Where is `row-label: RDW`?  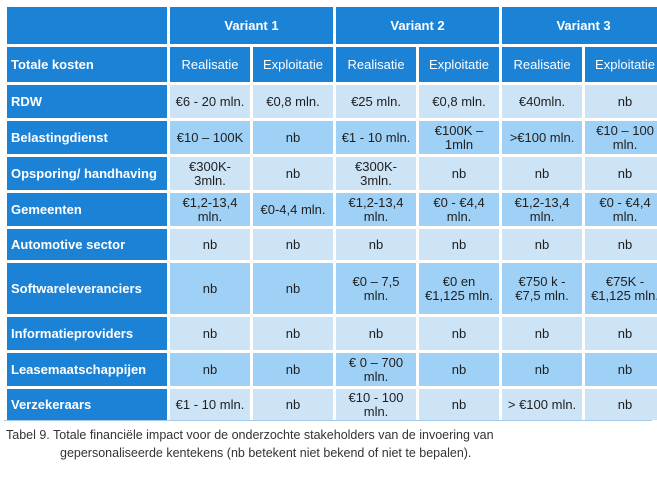 row-label: RDW is located at coordinates (87, 101).